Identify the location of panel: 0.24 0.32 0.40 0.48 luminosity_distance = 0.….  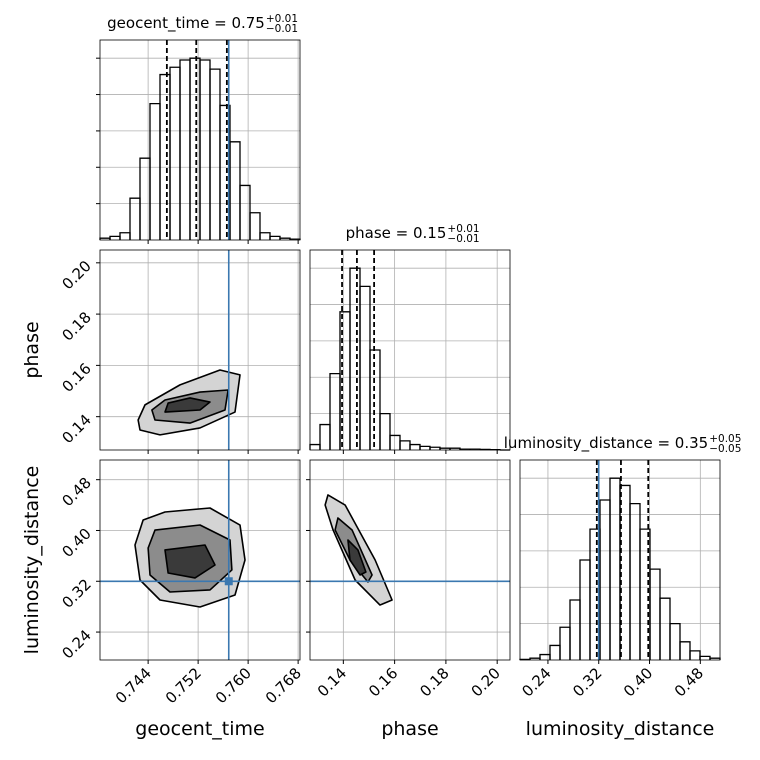
(623, 566).